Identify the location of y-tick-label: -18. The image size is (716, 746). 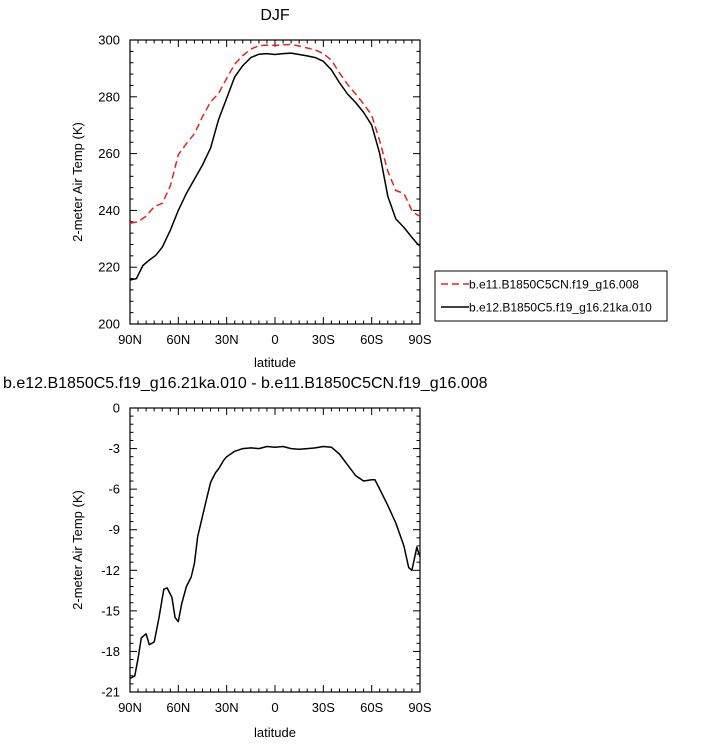
(110, 651).